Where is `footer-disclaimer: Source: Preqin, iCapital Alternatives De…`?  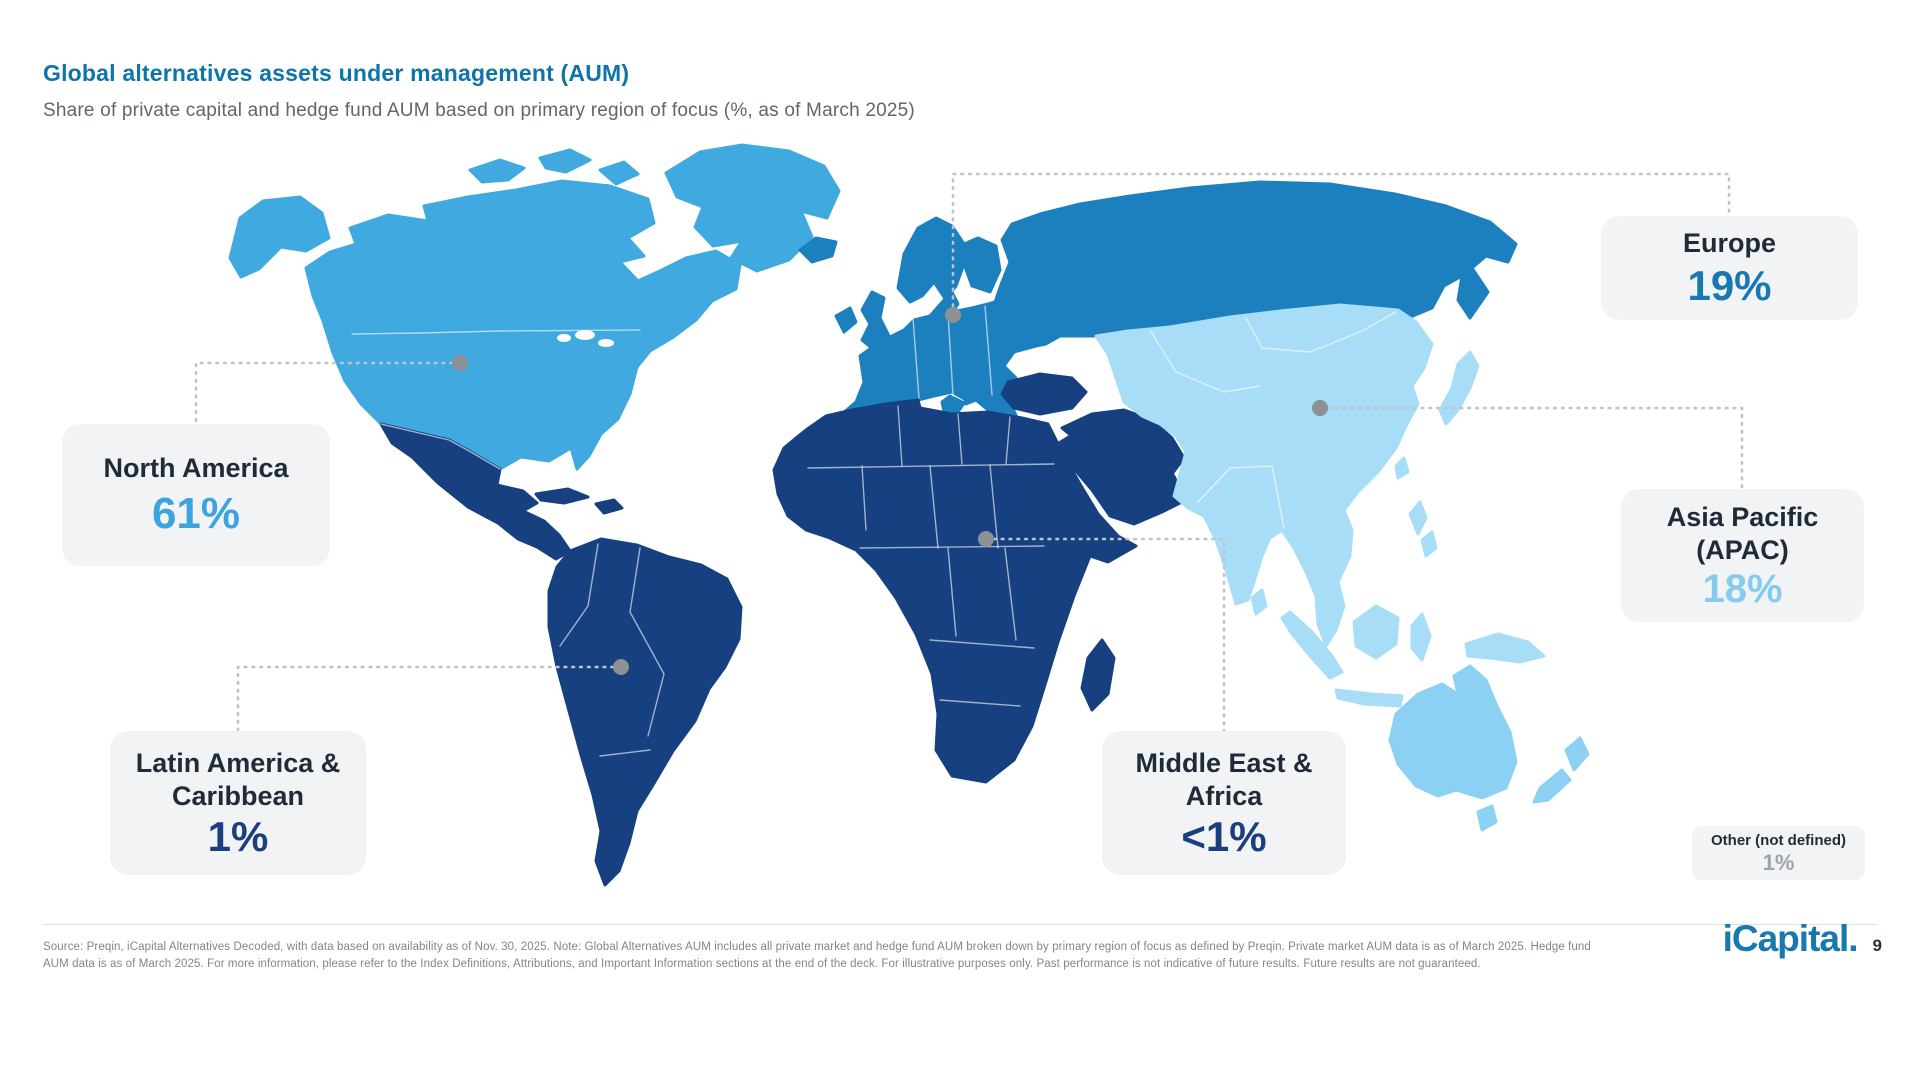 footer-disclaimer: Source: Preqin, iCapital Alternatives De… is located at coordinates (868, 955).